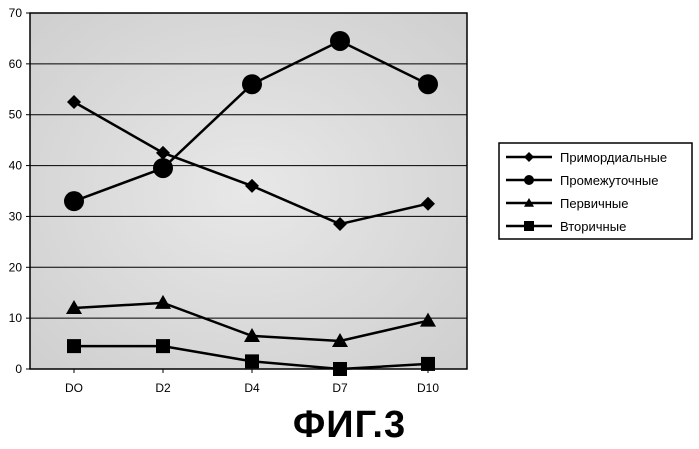 The height and width of the screenshot is (449, 699). Describe the element at coordinates (349, 425) in the screenshot. I see `figure-caption: ФИГ.3` at that location.